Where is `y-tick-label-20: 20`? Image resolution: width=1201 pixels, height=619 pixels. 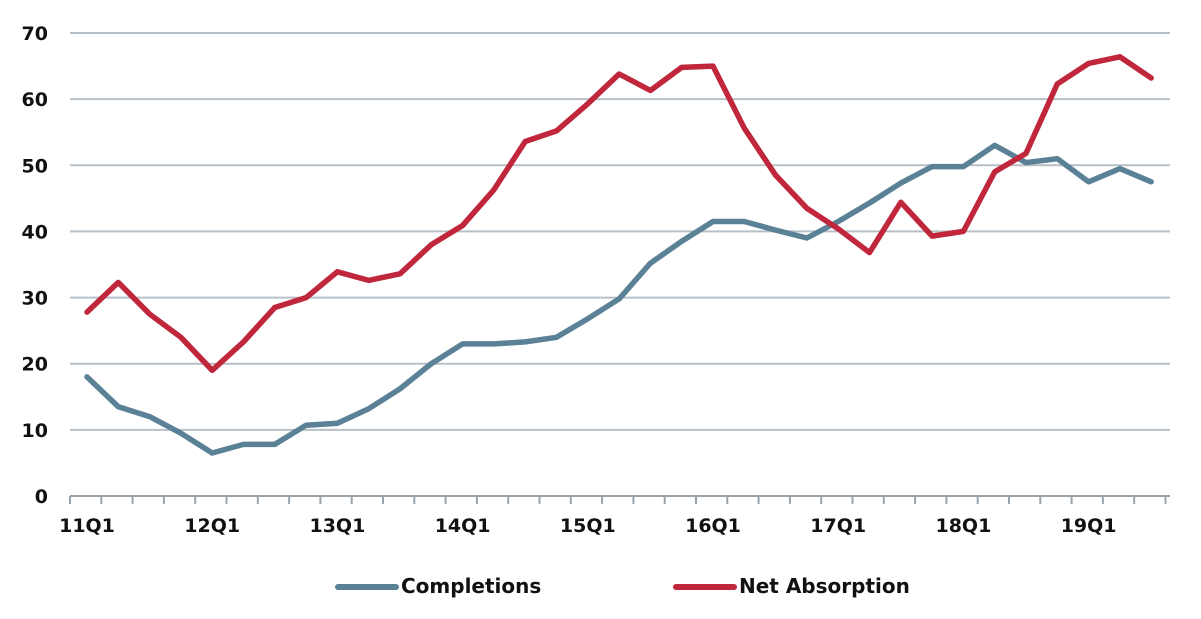 y-tick-label-20: 20 is located at coordinates (35, 365).